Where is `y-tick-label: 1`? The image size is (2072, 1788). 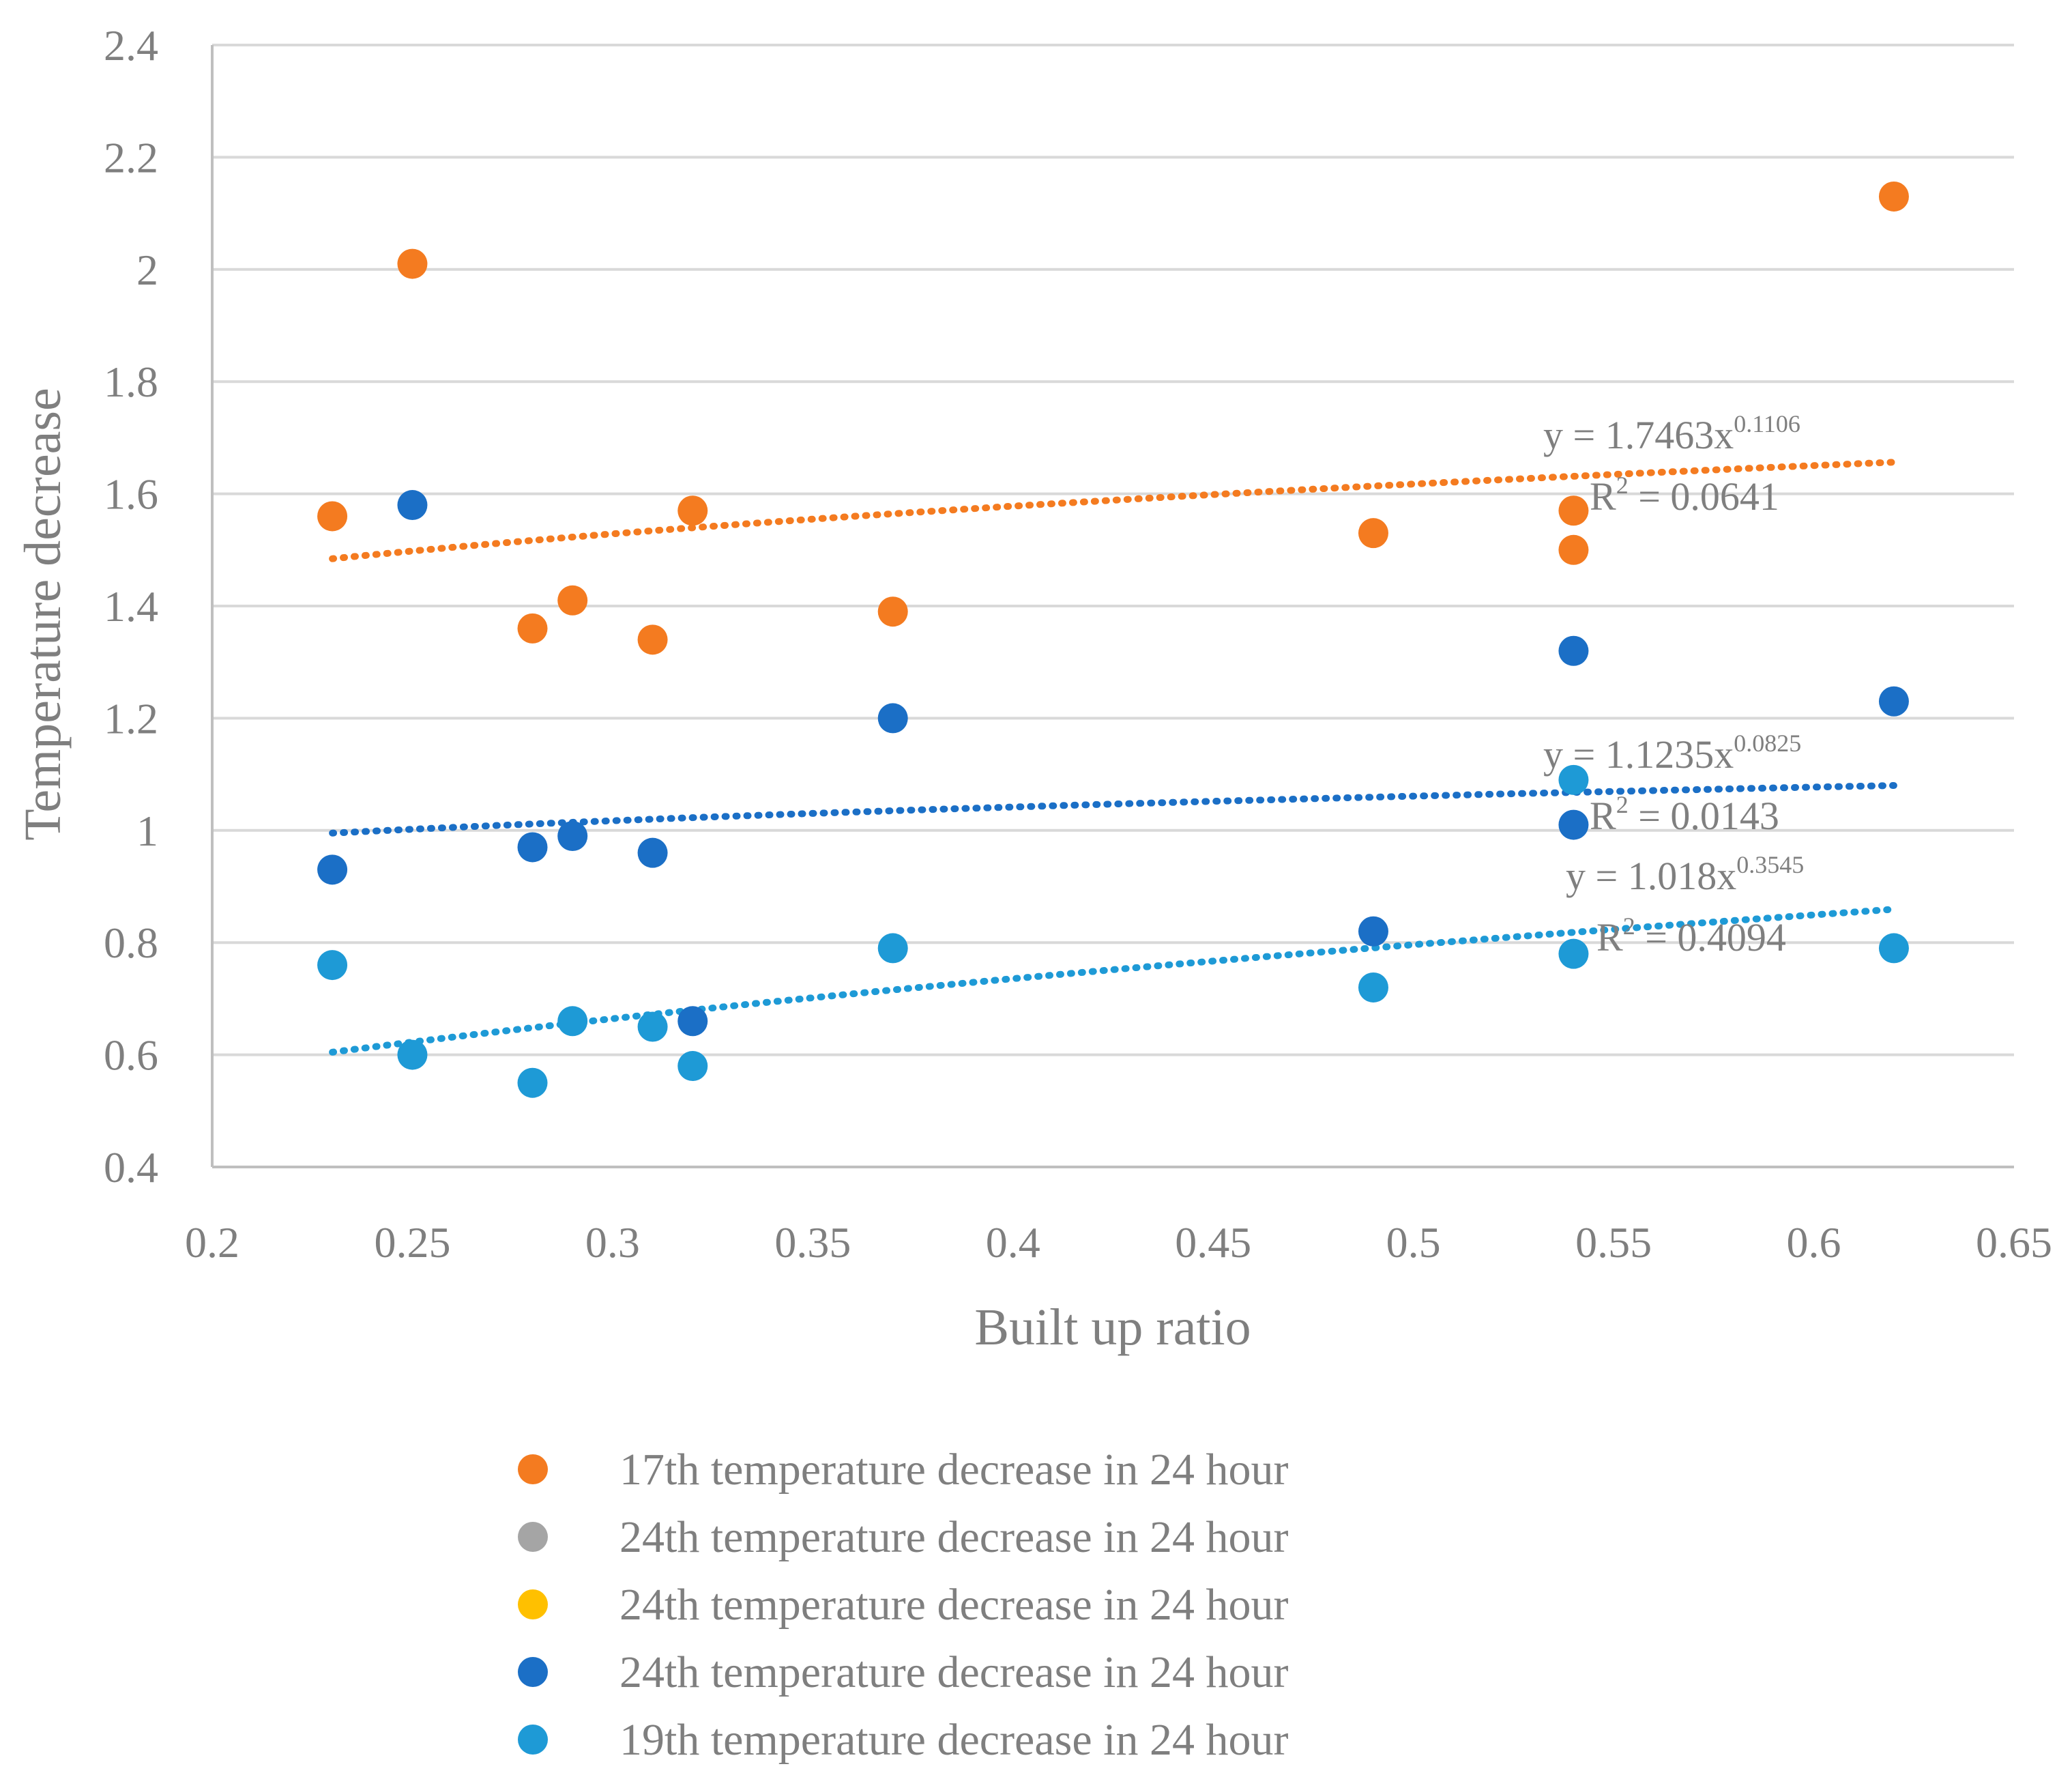
y-tick-label: 1 is located at coordinates (147, 831).